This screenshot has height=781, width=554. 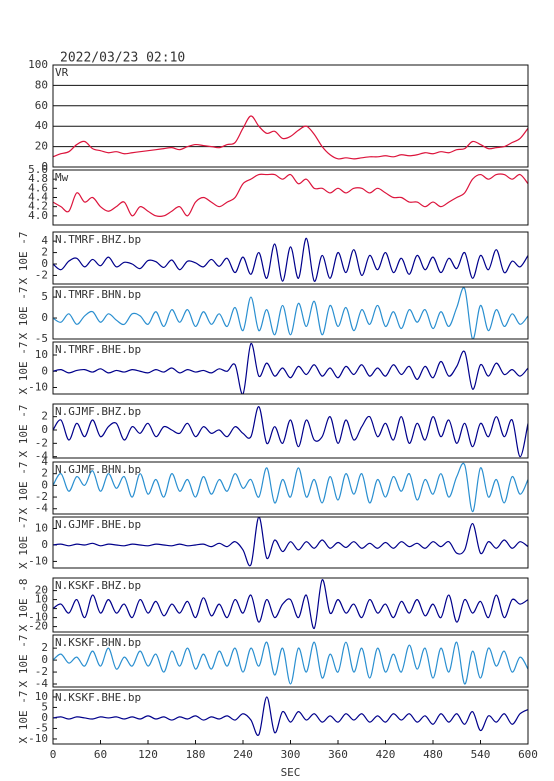 I want to click on x-tick-label: 60, so click(x=100, y=754).